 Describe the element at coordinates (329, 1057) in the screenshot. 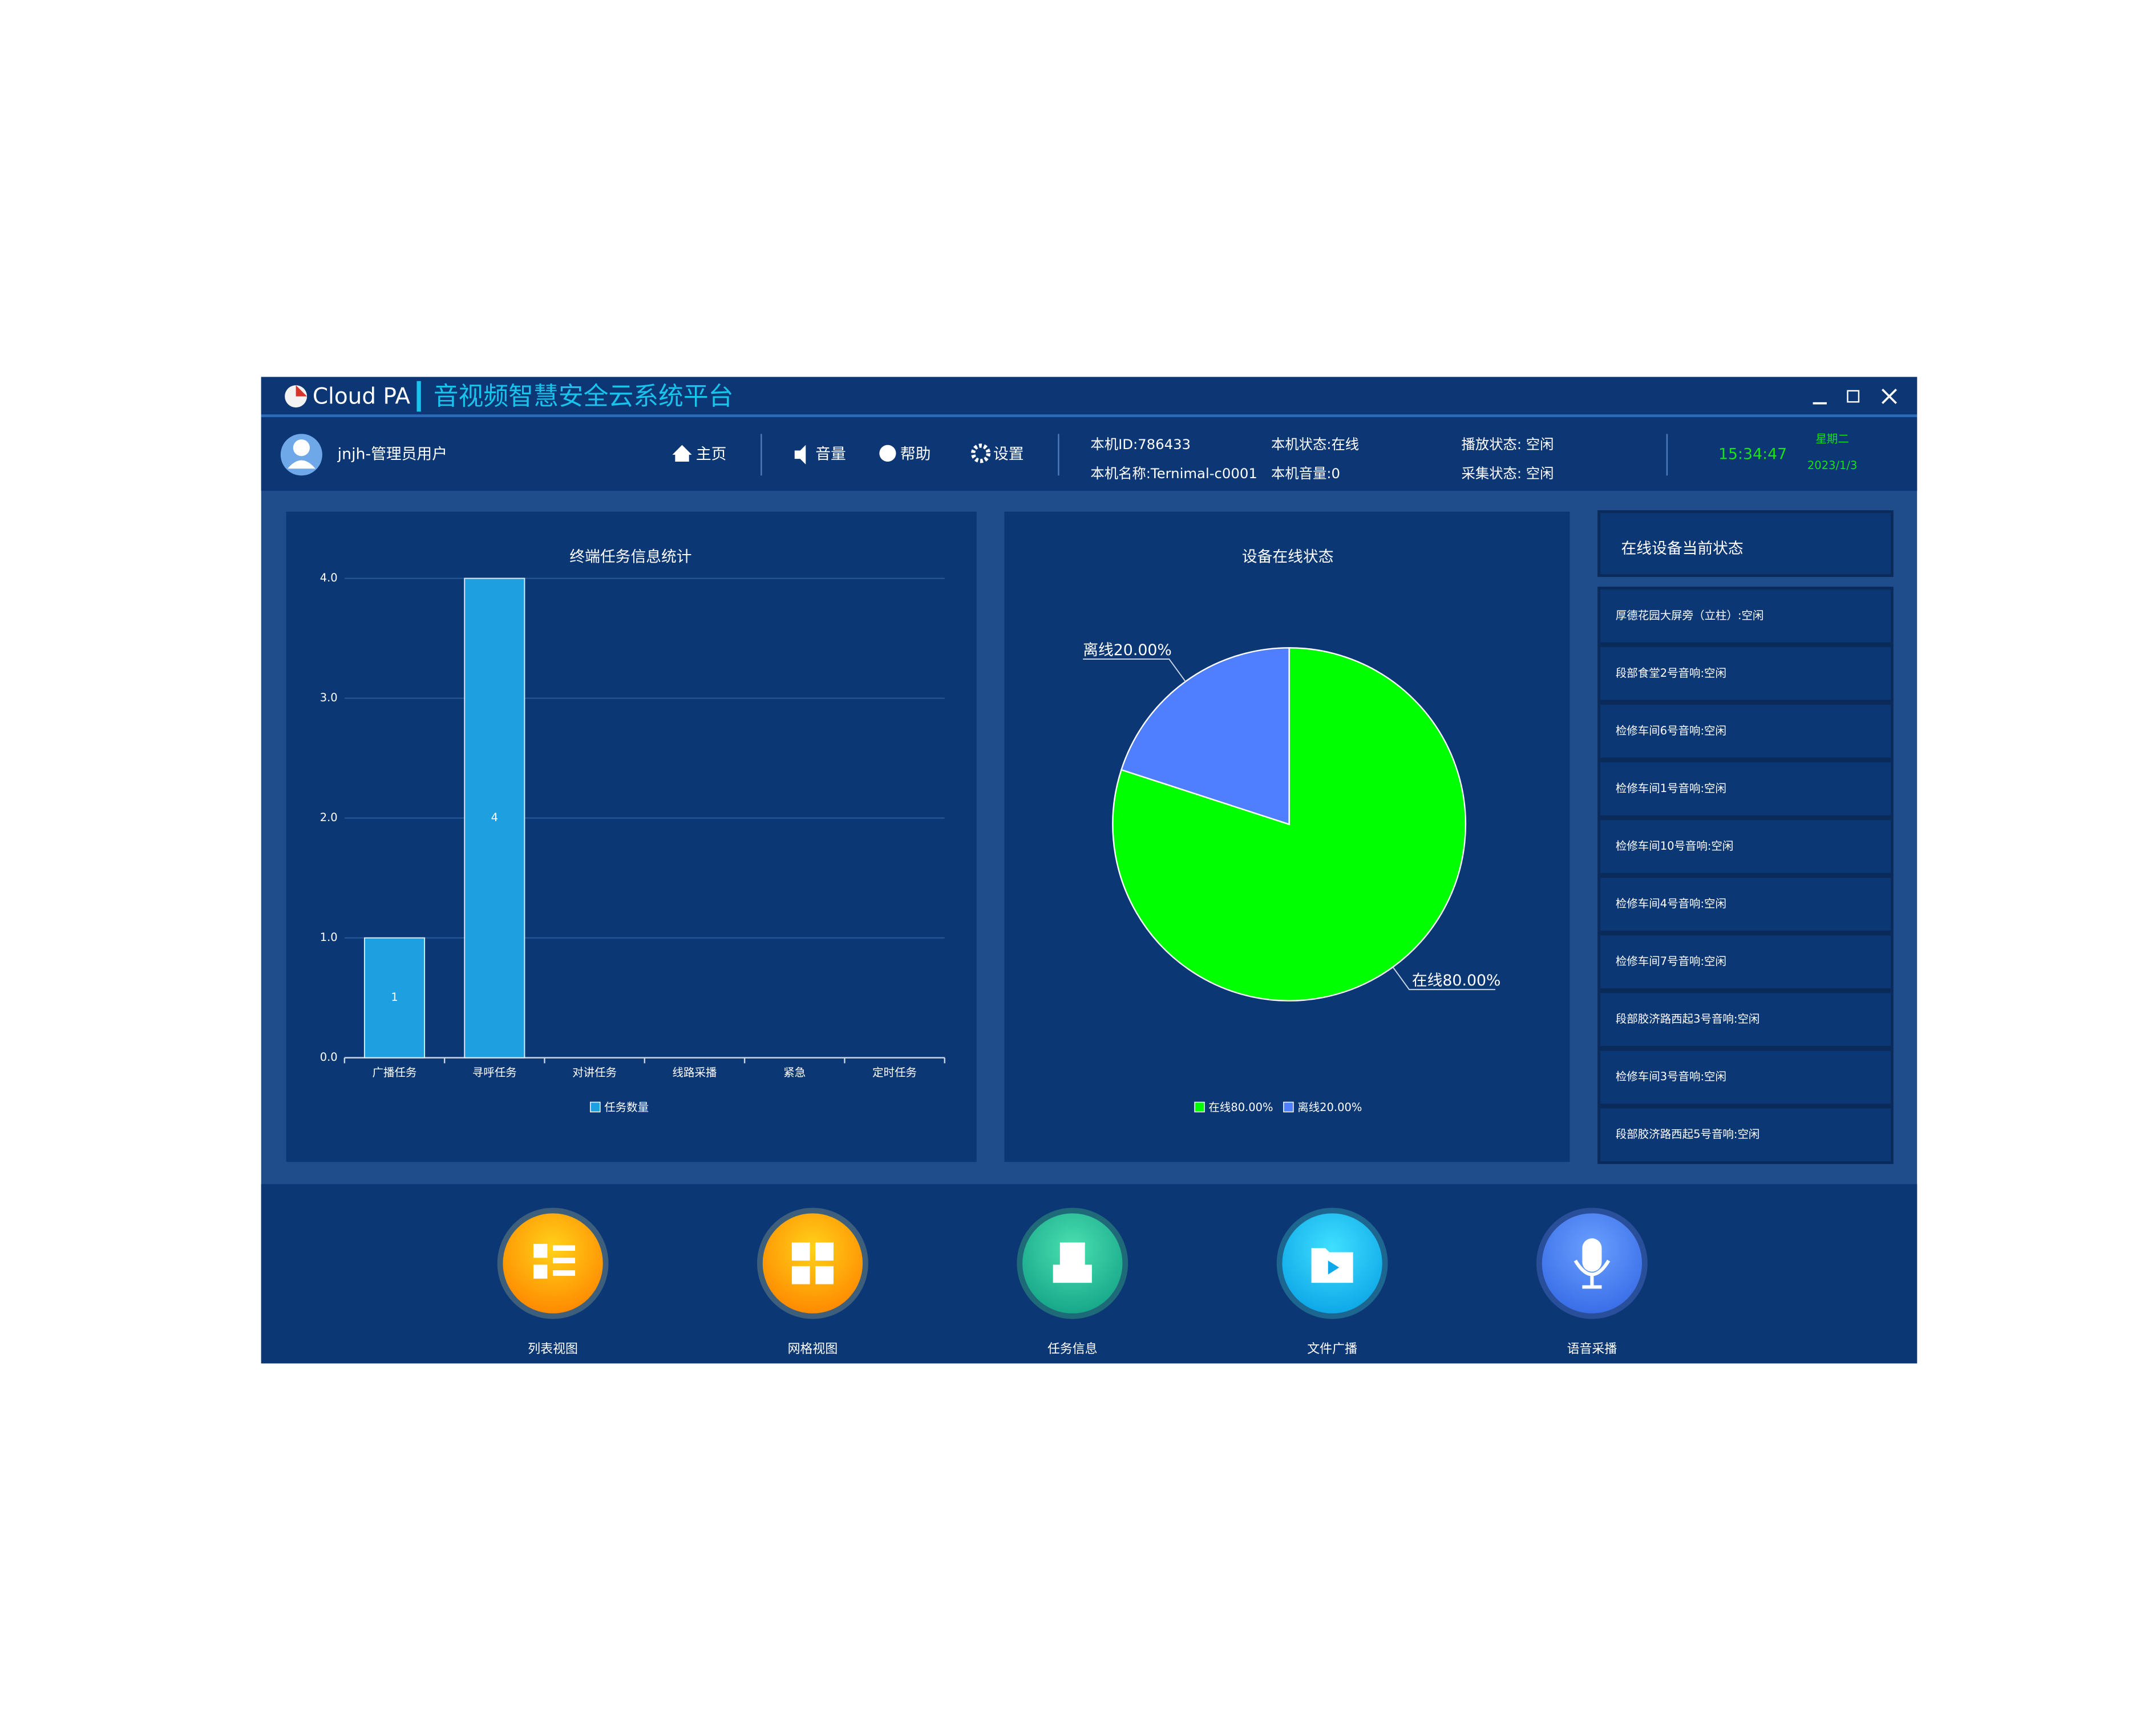

I see `y-tick-label: 0.0` at that location.